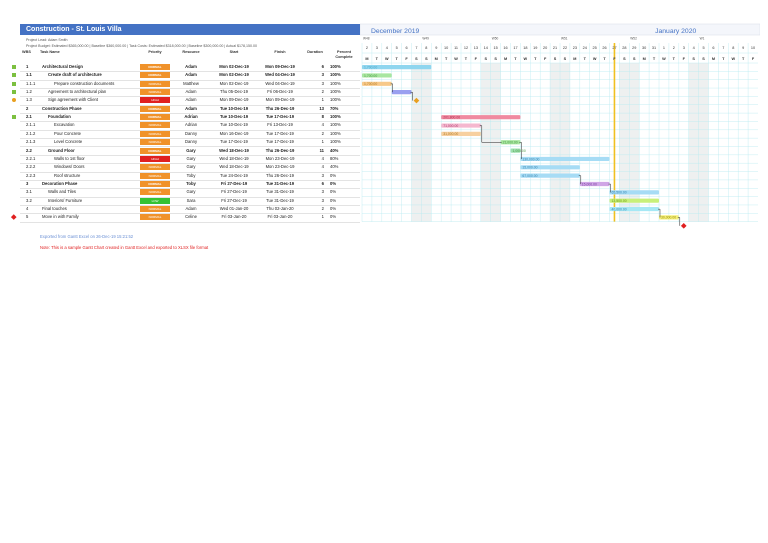 The height and width of the screenshot is (543, 768). I want to click on task-resource: Sara, so click(191, 200).